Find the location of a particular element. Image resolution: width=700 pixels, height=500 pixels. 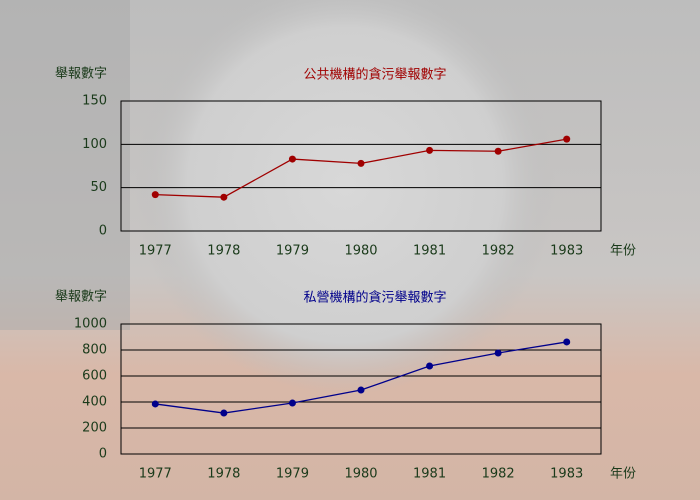

y-tick-label: 150 is located at coordinates (94, 101).